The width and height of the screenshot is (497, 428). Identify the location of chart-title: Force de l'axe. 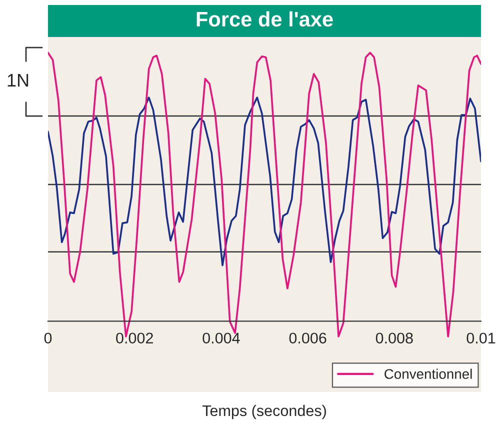
(264, 19).